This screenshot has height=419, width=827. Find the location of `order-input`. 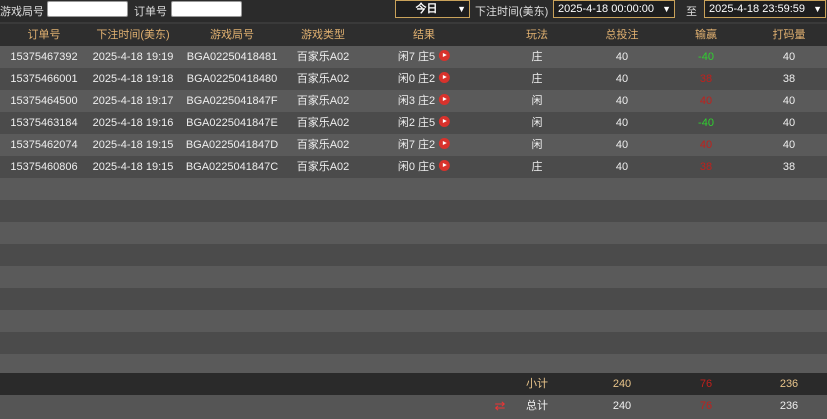

order-input is located at coordinates (206, 9).